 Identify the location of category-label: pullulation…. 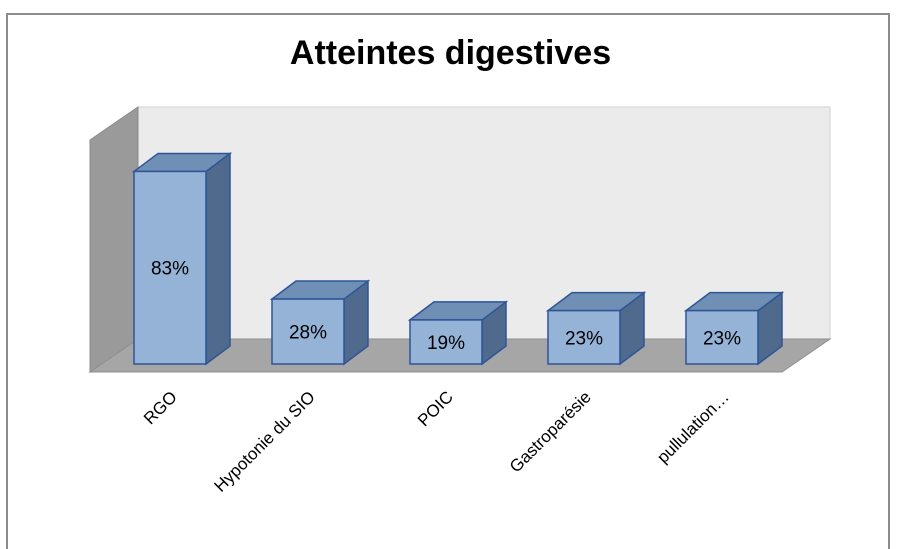
(693, 427).